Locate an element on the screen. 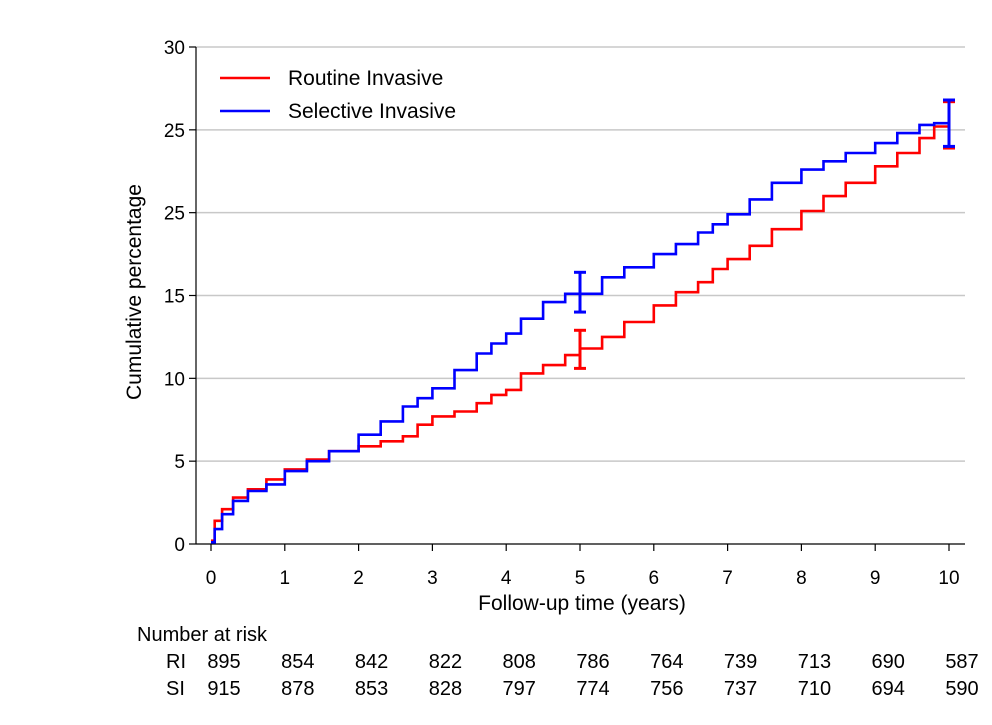  legend-label-0: Routine Invasive is located at coordinates (365, 78).